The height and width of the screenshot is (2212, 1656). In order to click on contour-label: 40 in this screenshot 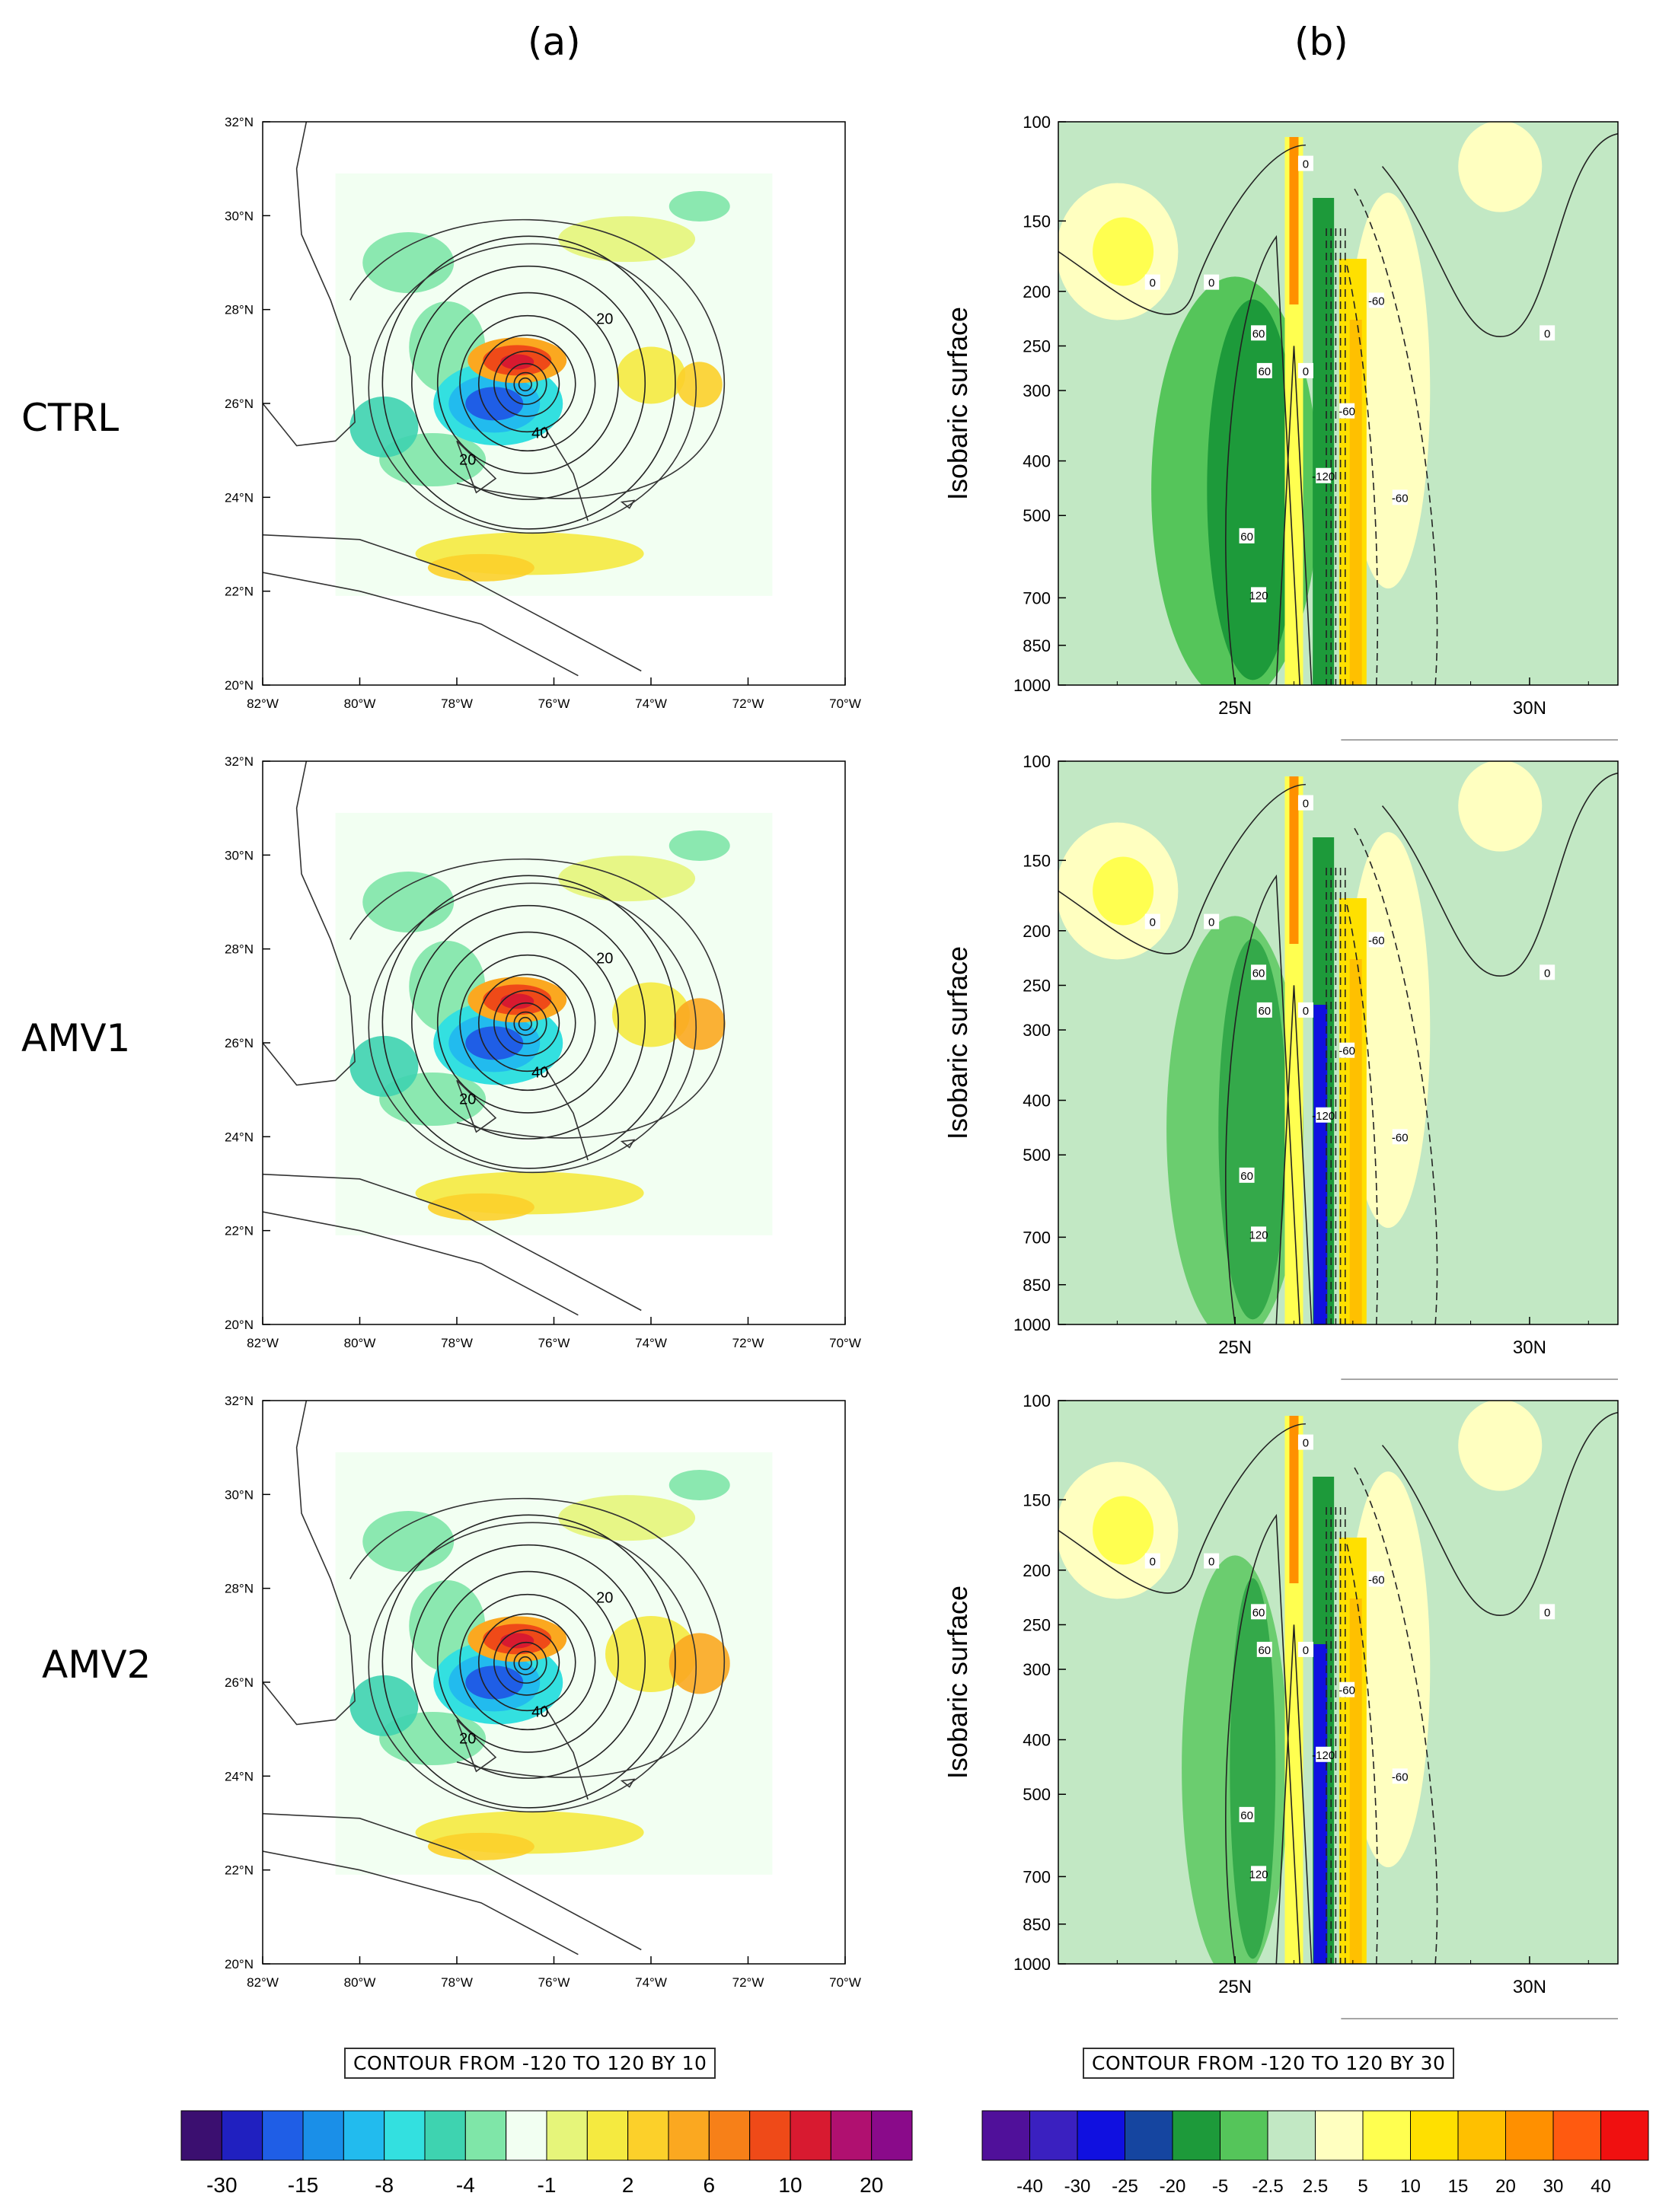, I will do `click(539, 433)`.